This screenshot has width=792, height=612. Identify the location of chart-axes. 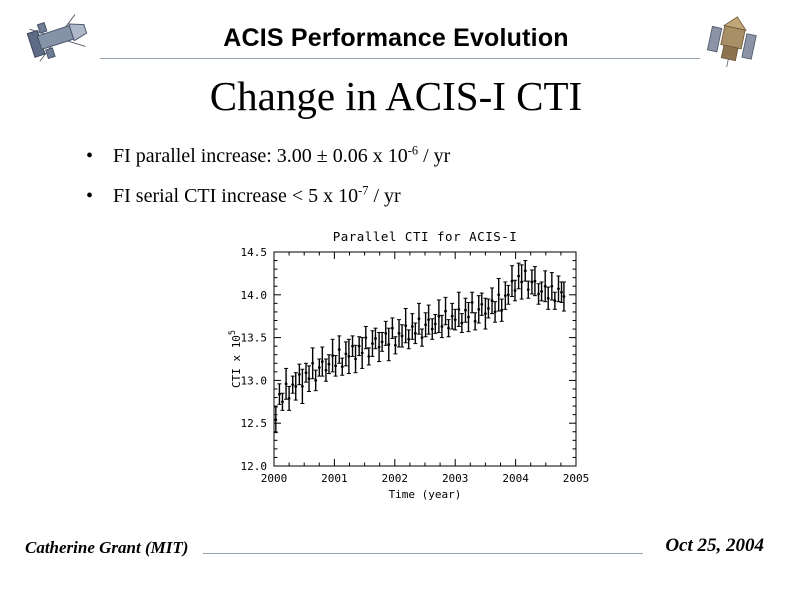
(425, 359).